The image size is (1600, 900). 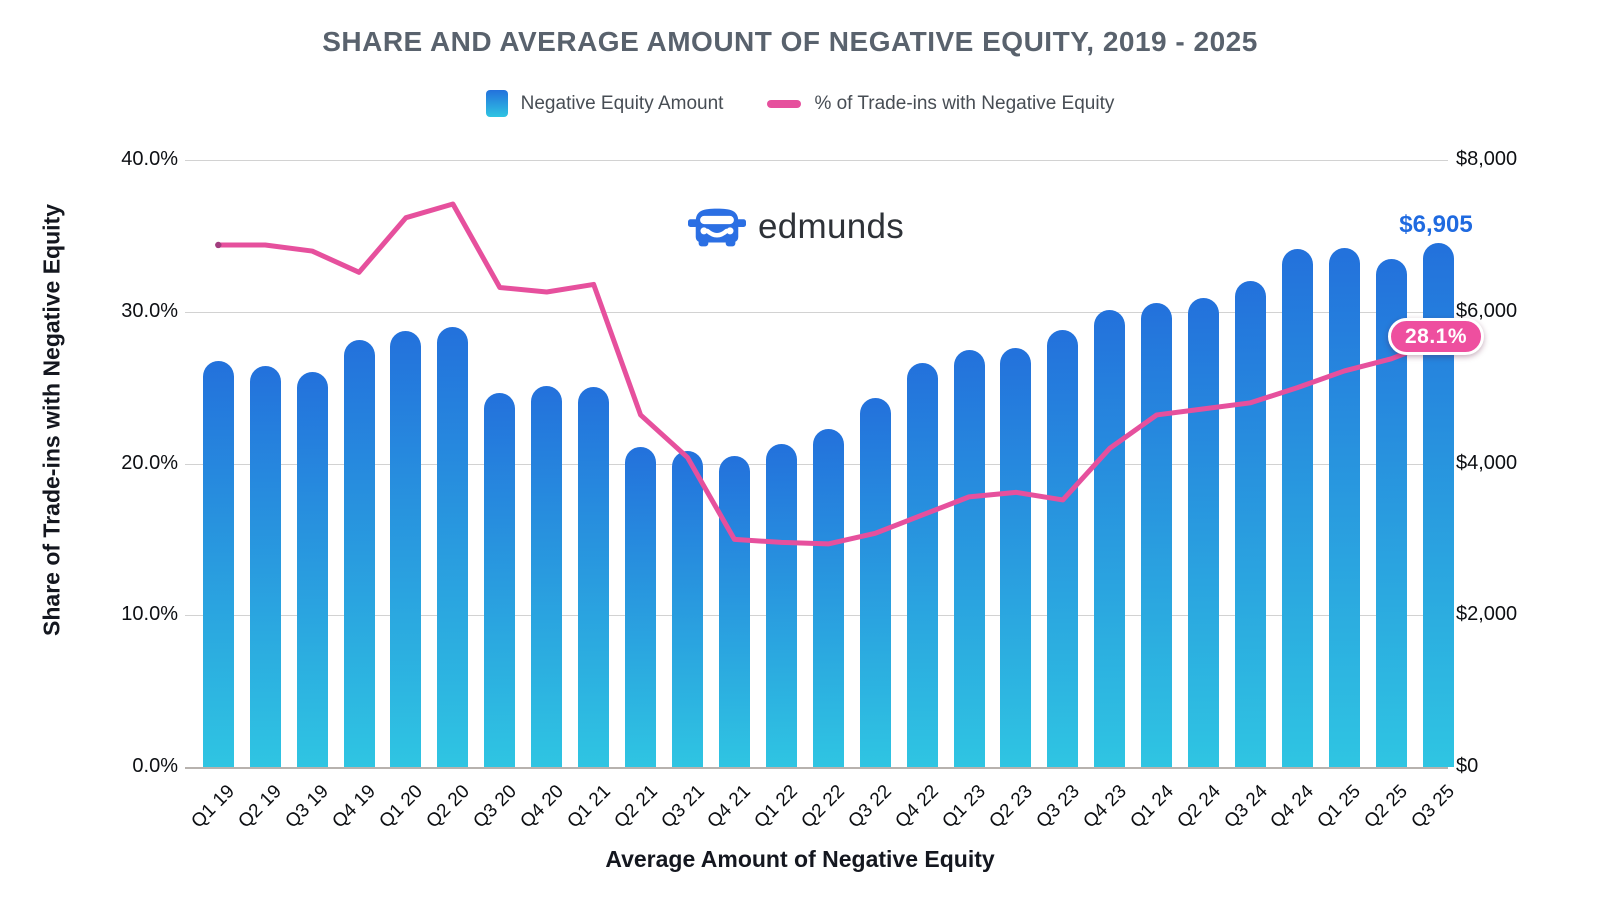 I want to click on left-axis-tick: 30.0%, so click(x=149, y=310).